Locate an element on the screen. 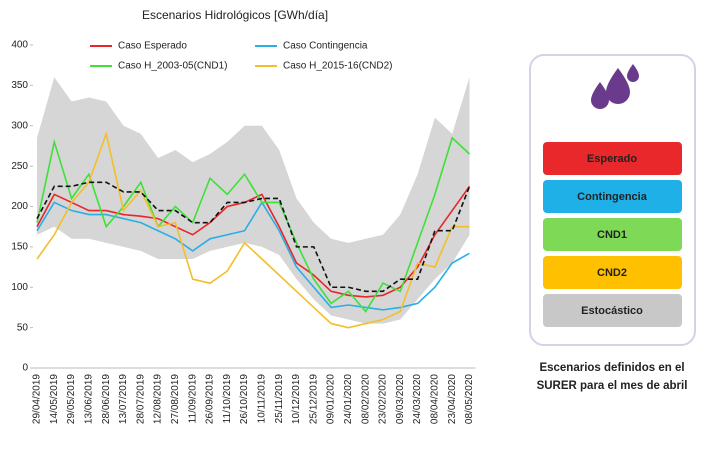 The height and width of the screenshot is (464, 704). x-tick-label: 13/06/2019 is located at coordinates (89, 399).